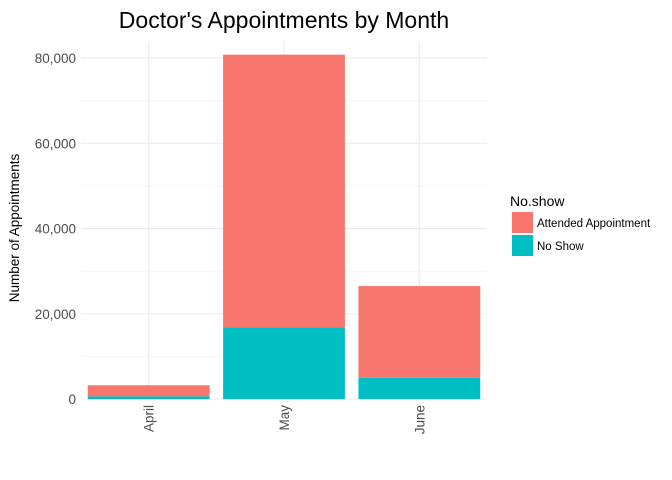 The width and height of the screenshot is (672, 480). What do you see at coordinates (14, 227) in the screenshot?
I see `y-axis-title: Number of Appointments` at bounding box center [14, 227].